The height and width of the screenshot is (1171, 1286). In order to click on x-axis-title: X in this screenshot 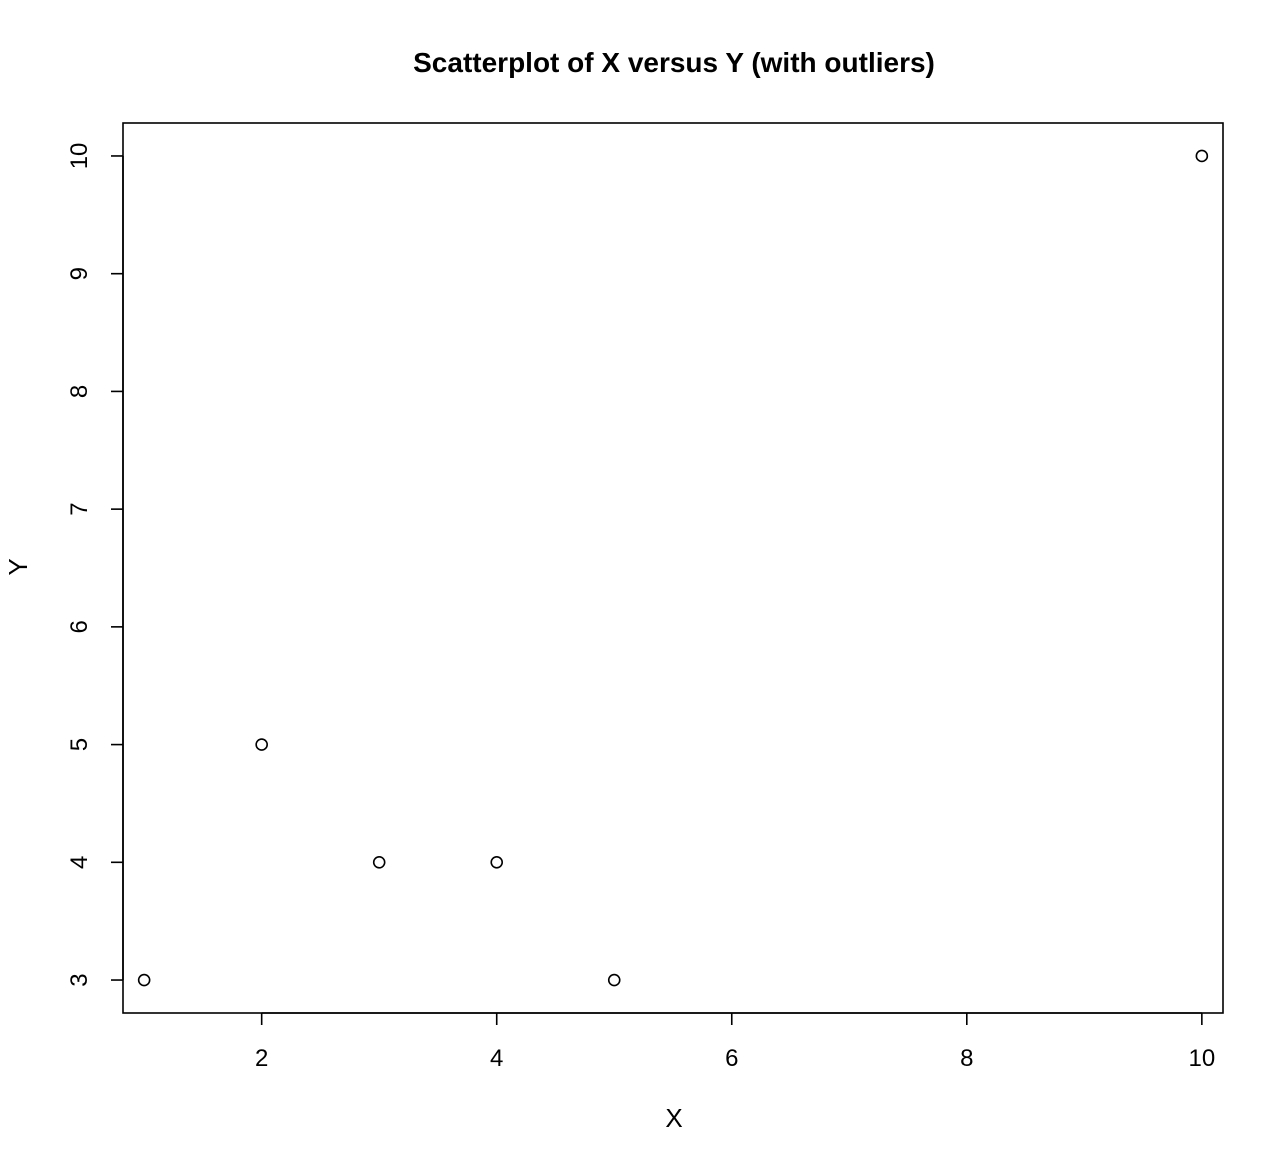, I will do `click(673, 1118)`.